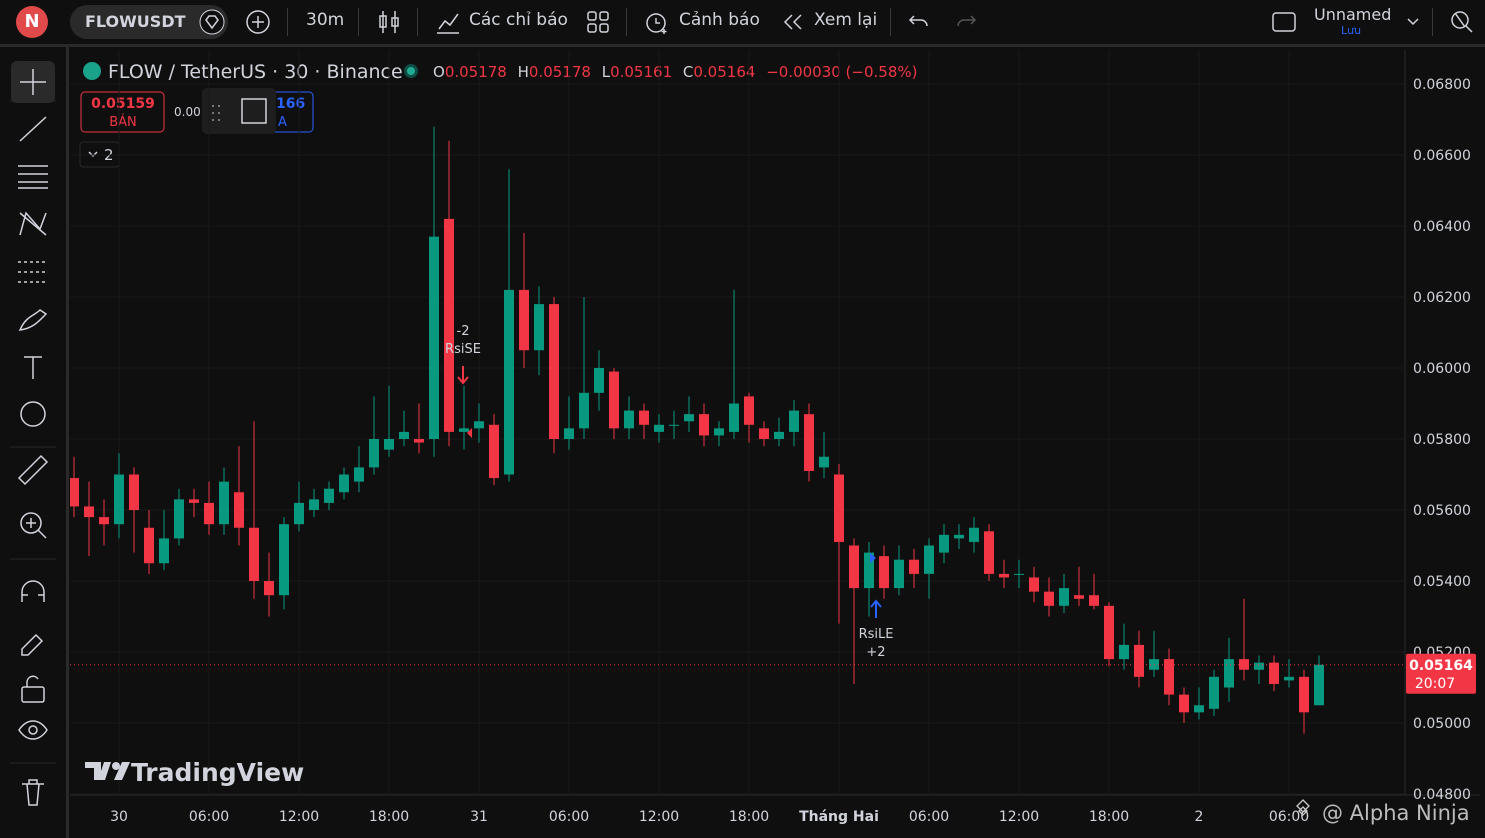 Image resolution: width=1485 pixels, height=838 pixels. I want to click on sell-button, so click(122, 112).